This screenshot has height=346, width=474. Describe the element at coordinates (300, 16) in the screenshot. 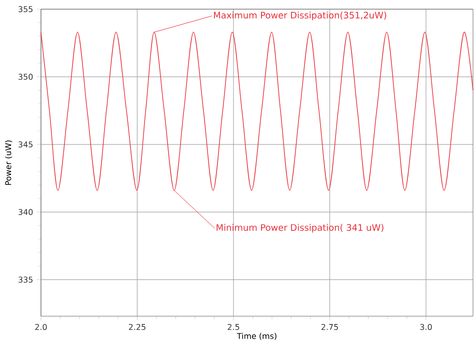

I see `annotation: Maximum Power Dissipation(351,2uW)` at that location.